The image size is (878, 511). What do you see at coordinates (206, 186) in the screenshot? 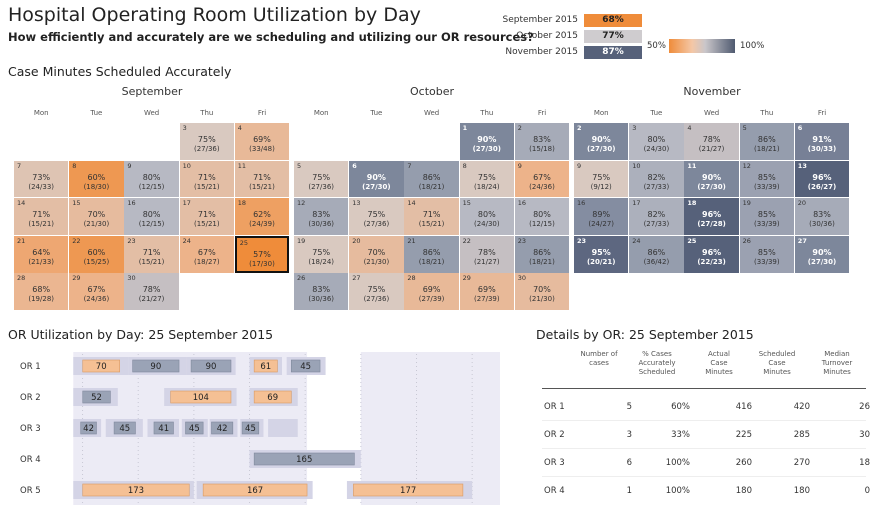
I see `day-fraction: (15/21)` at bounding box center [206, 186].